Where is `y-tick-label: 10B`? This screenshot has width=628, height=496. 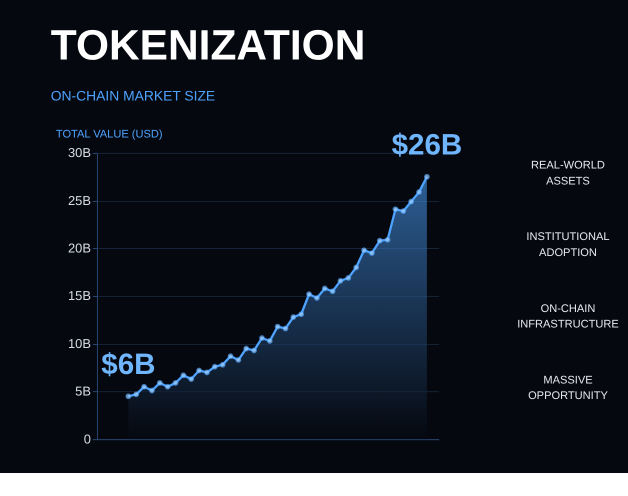
y-tick-label: 10B is located at coordinates (79, 343).